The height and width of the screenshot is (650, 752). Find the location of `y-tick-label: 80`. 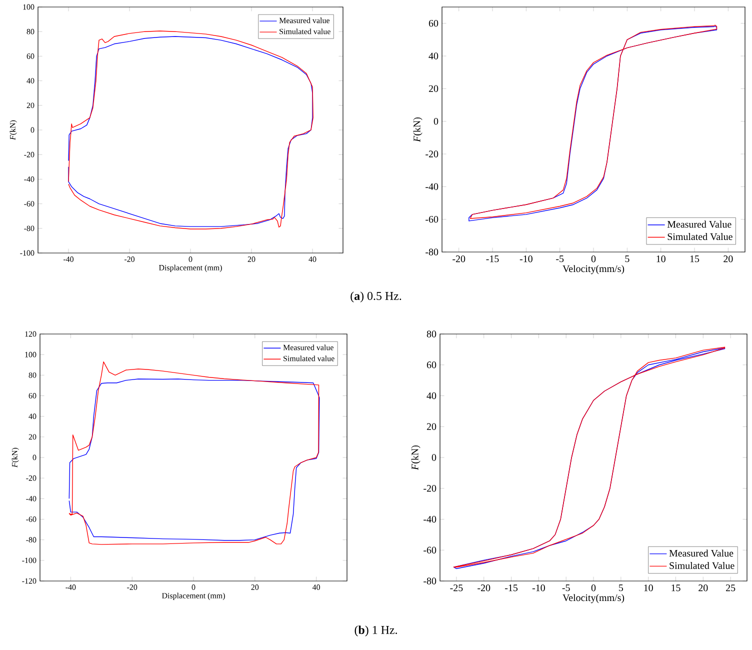

y-tick-label: 80 is located at coordinates (431, 334).